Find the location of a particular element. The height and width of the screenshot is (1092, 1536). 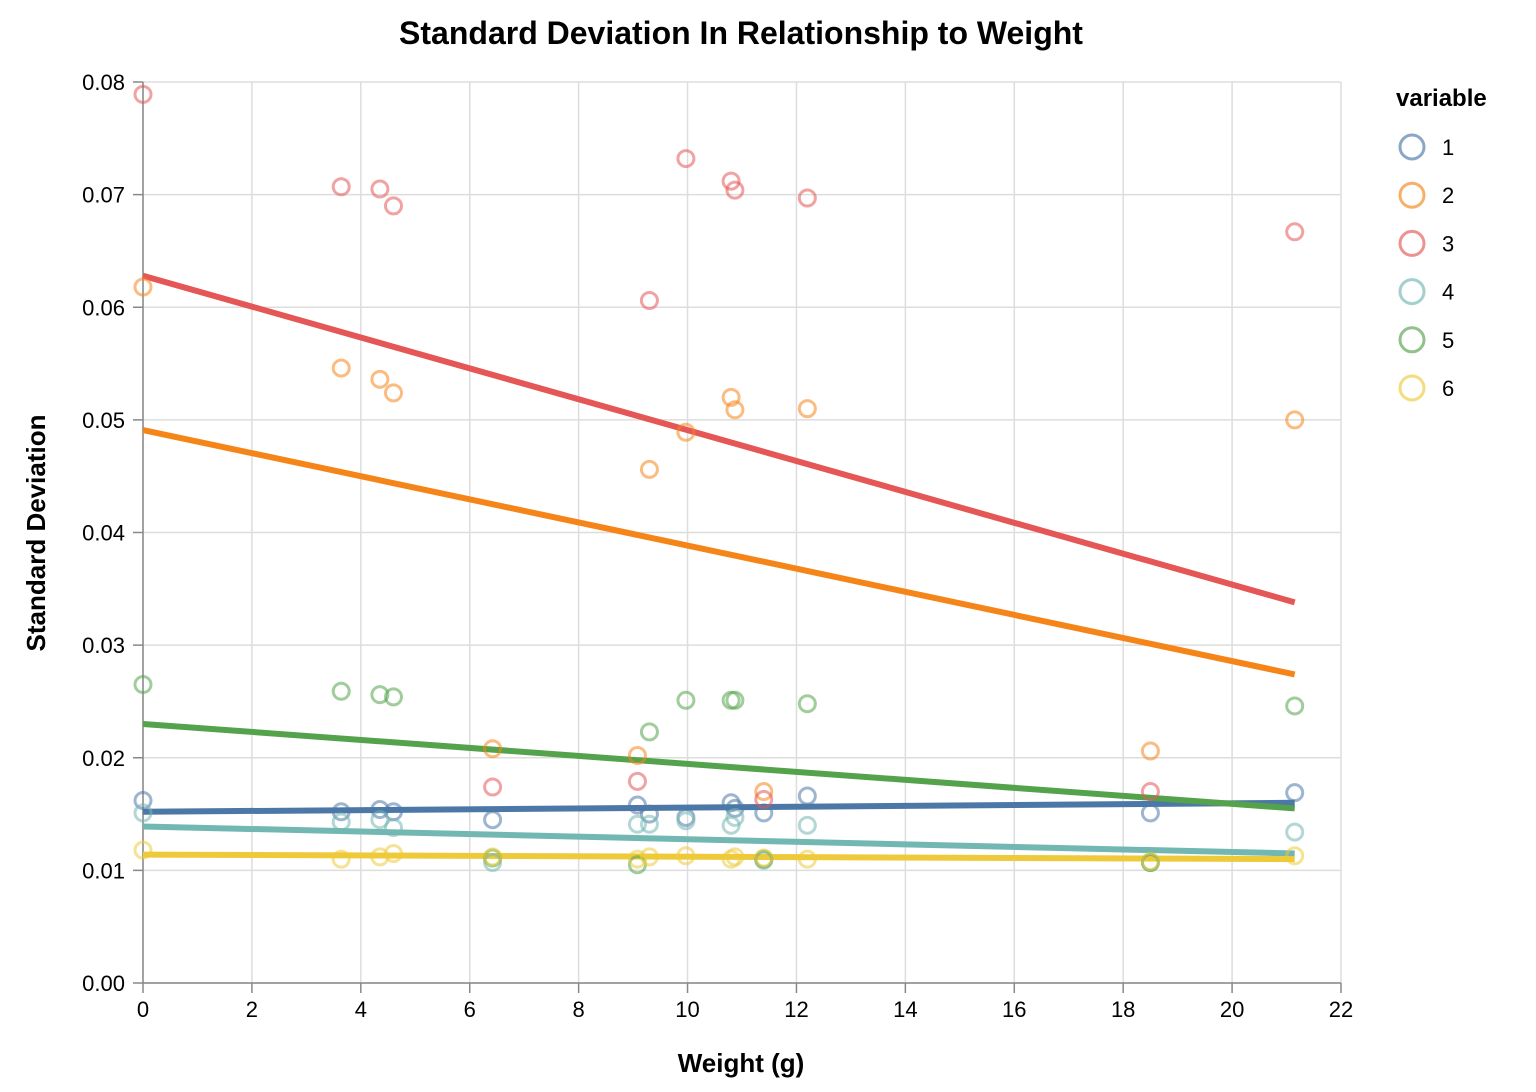

legend-label-1: 1 is located at coordinates (1448, 147).